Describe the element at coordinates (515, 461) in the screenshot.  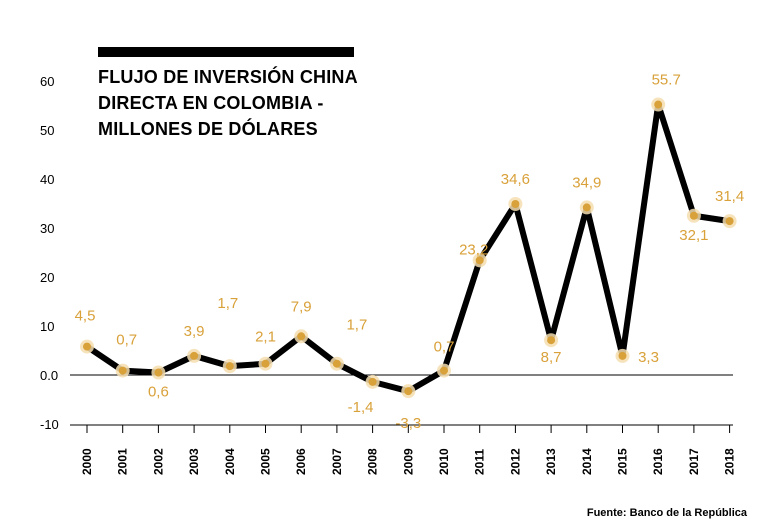
I see `x-tick-label: 2012` at that location.